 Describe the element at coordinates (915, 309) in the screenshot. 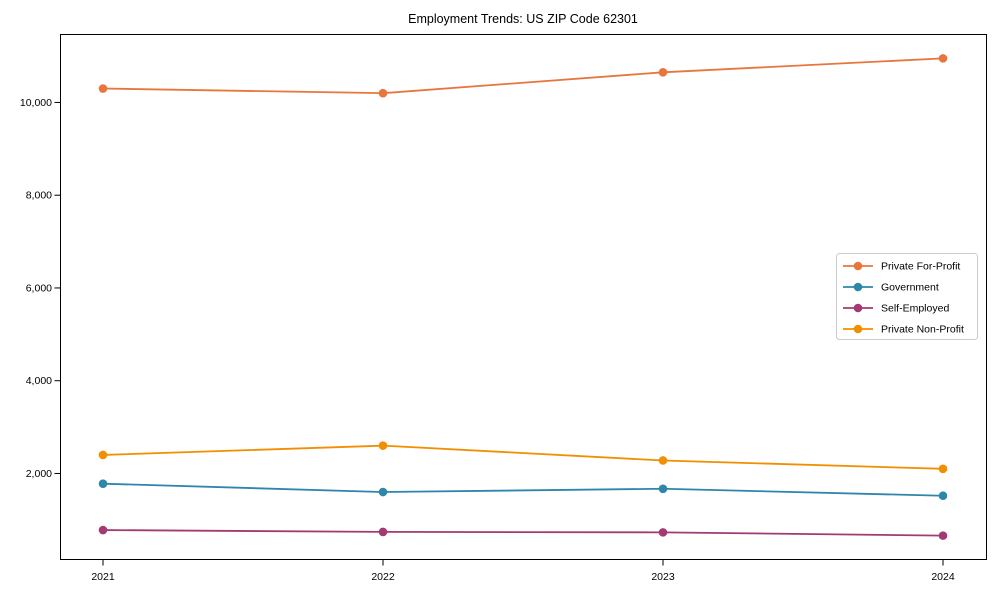

I see `legend-label: Self-Employed` at that location.